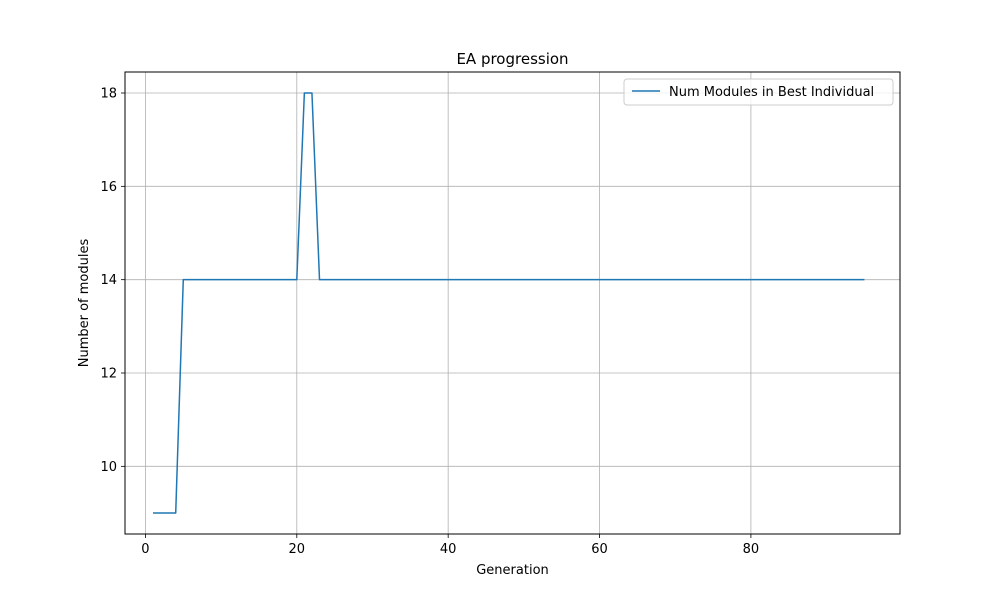 Image resolution: width=1000 pixels, height=600 pixels. What do you see at coordinates (108, 94) in the screenshot?
I see `y-tick-label: 18` at bounding box center [108, 94].